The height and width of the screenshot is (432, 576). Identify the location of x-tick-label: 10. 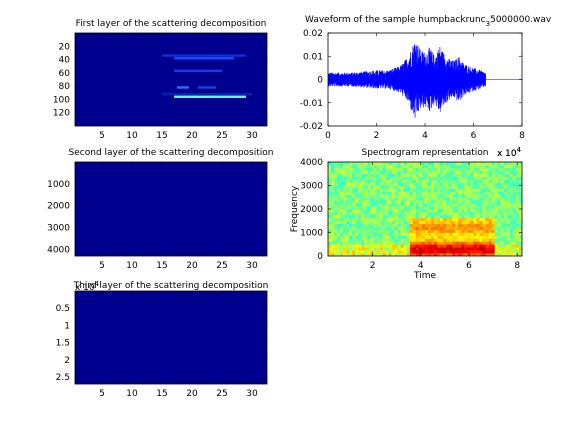
(132, 394).